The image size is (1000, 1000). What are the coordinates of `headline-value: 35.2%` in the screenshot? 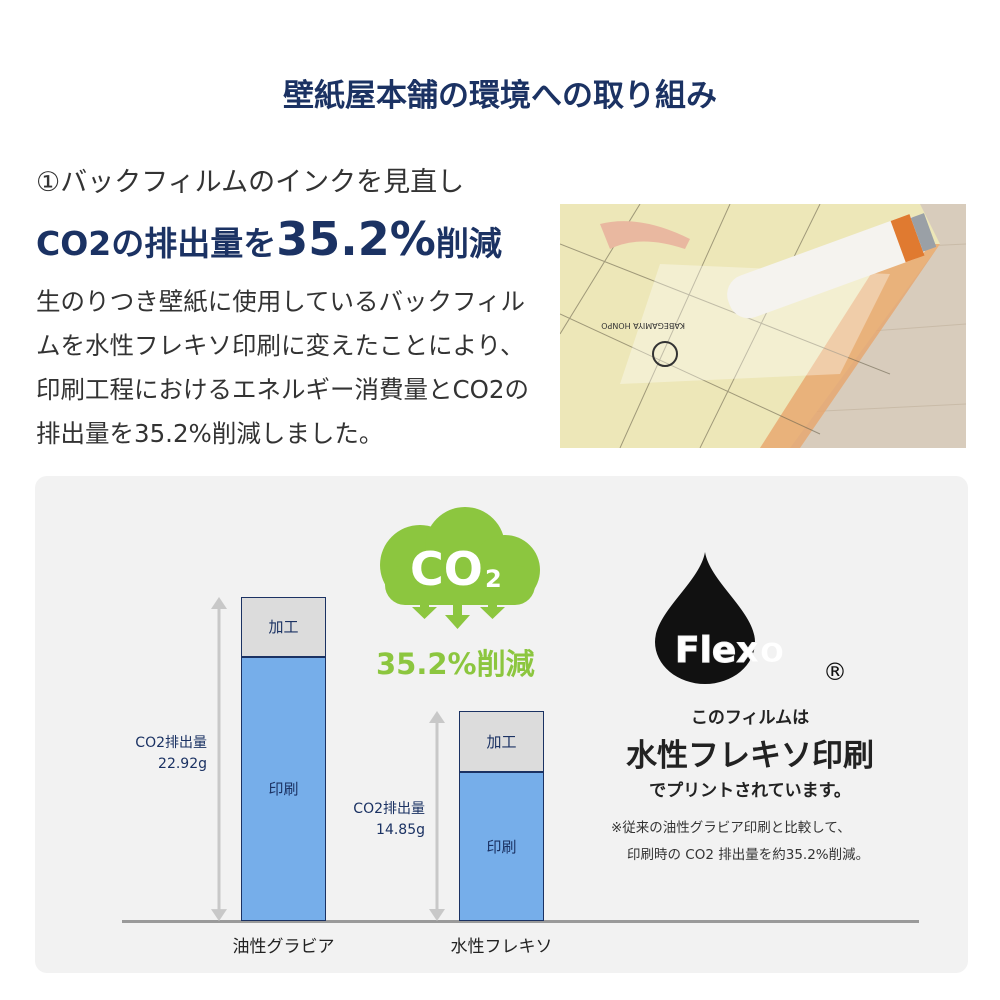 It's located at (356, 239).